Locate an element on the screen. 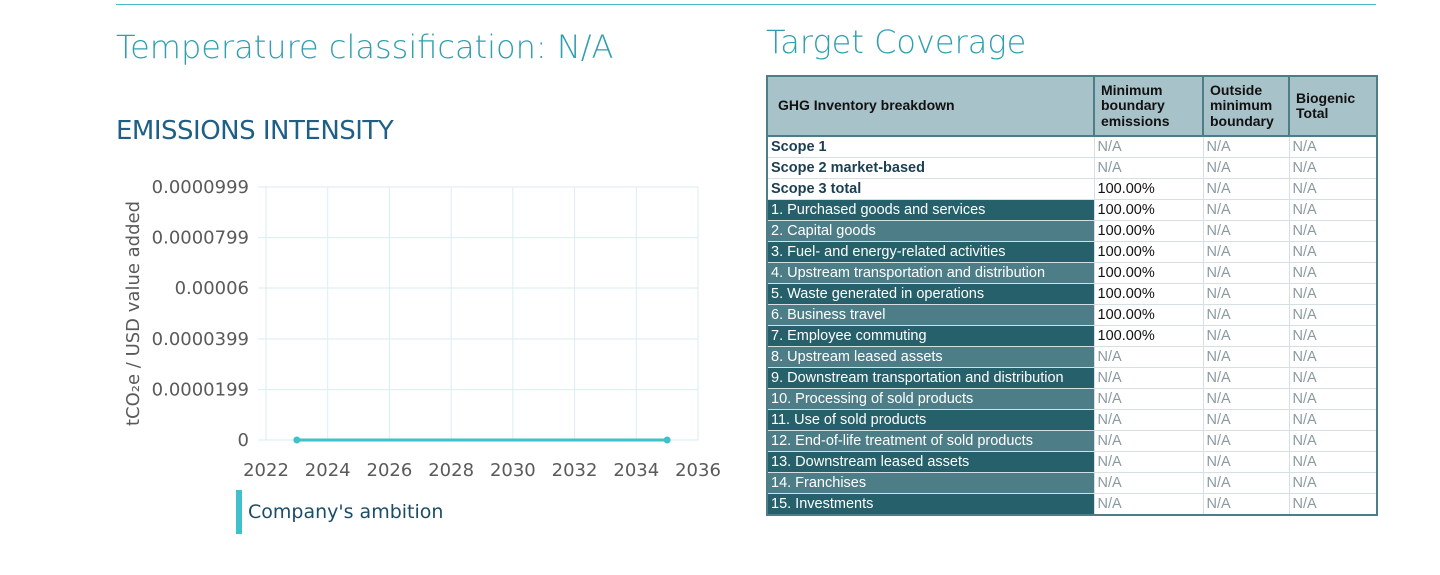  row-label: 11. Use of sold products is located at coordinates (930, 420).